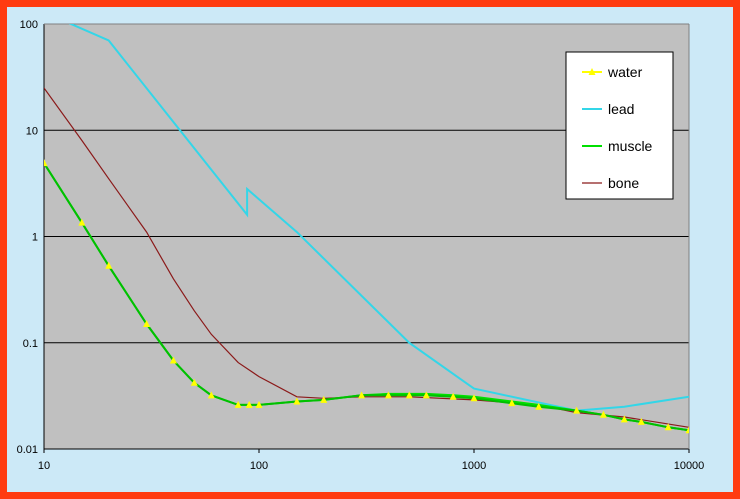 The height and width of the screenshot is (499, 740). What do you see at coordinates (592, 71) in the screenshot?
I see `legend-marker-water` at bounding box center [592, 71].